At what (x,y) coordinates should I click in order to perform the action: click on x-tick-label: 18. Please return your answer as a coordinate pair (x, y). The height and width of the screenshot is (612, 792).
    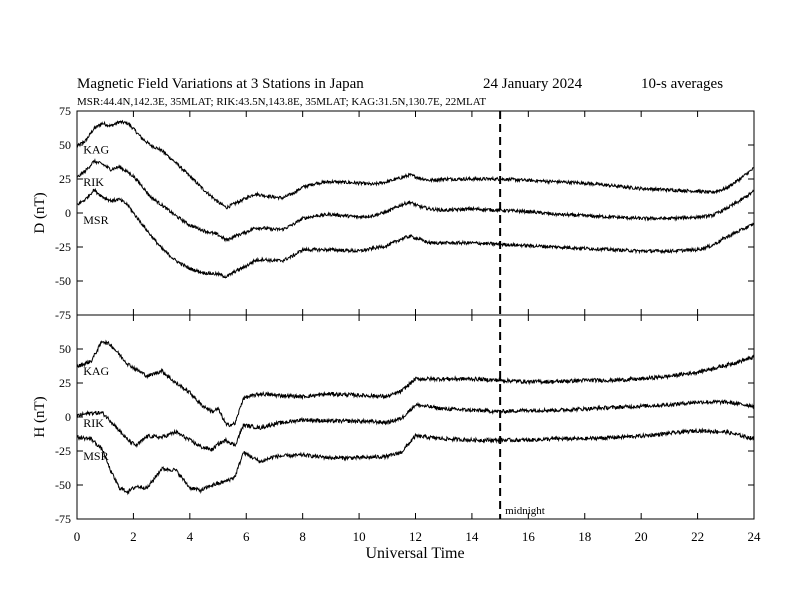
    Looking at the image, I should click on (584, 536).